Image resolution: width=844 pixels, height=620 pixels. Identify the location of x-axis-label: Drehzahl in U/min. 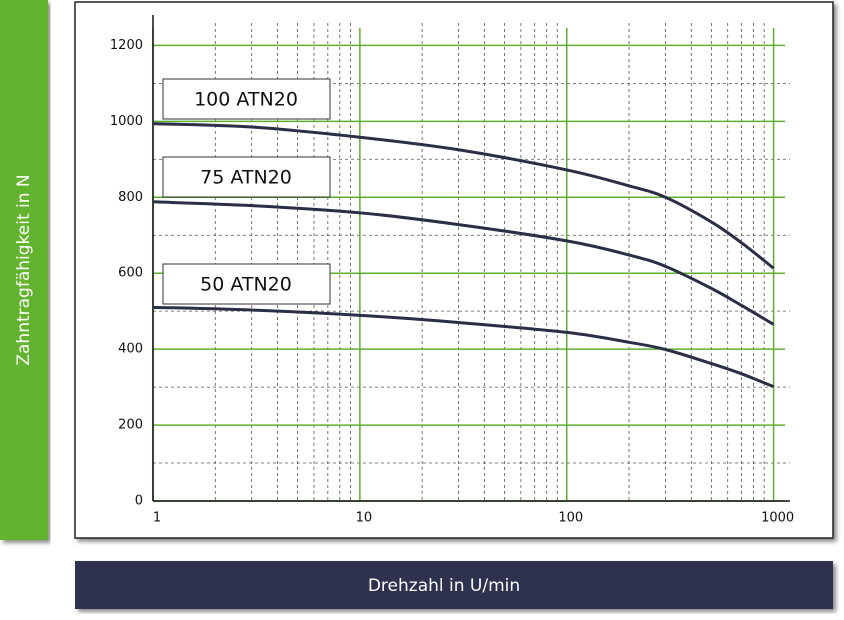
(444, 586).